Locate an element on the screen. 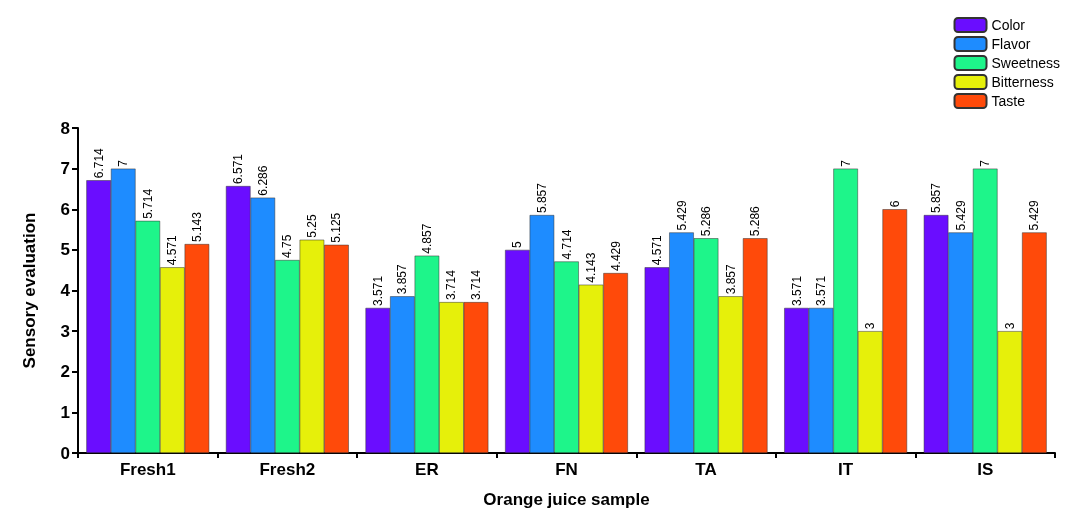  data-label: 5 is located at coordinates (517, 244).